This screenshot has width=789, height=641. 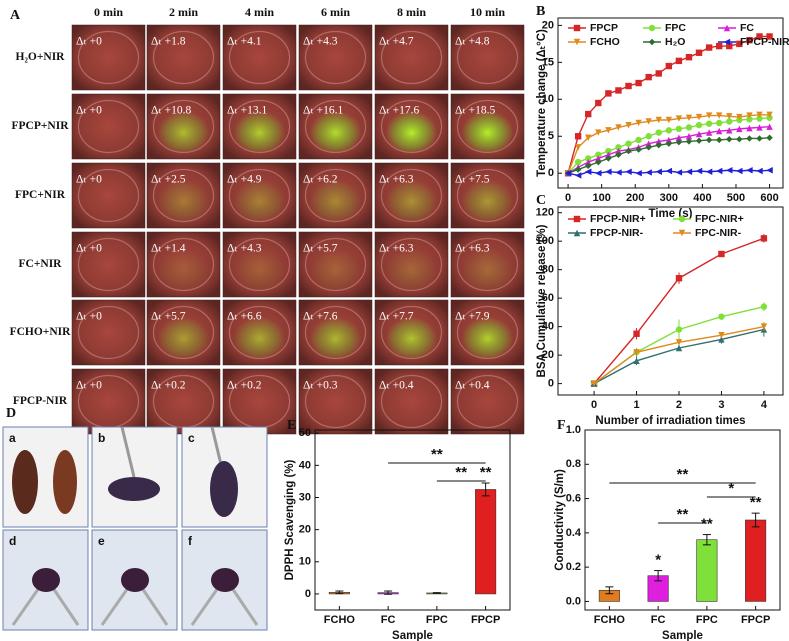 I want to click on temperature-rise: Δₜ +7.9, so click(x=472, y=317).